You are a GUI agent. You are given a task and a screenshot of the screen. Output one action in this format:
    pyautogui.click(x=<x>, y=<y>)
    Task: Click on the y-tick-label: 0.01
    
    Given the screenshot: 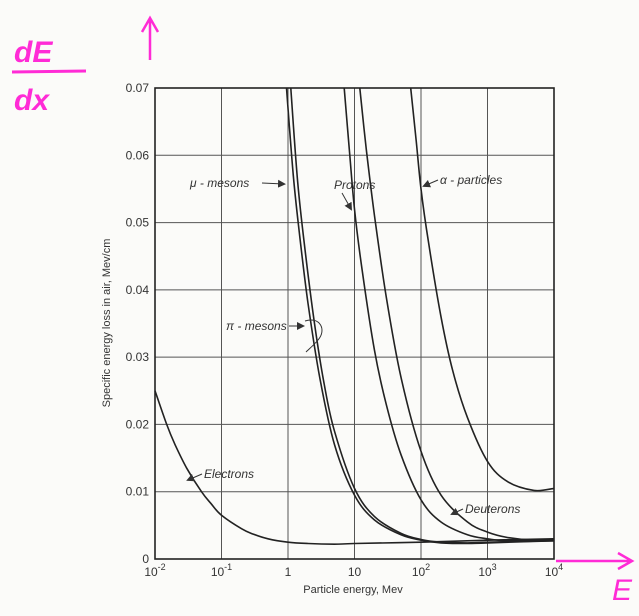 What is the action you would take?
    pyautogui.click(x=138, y=492)
    